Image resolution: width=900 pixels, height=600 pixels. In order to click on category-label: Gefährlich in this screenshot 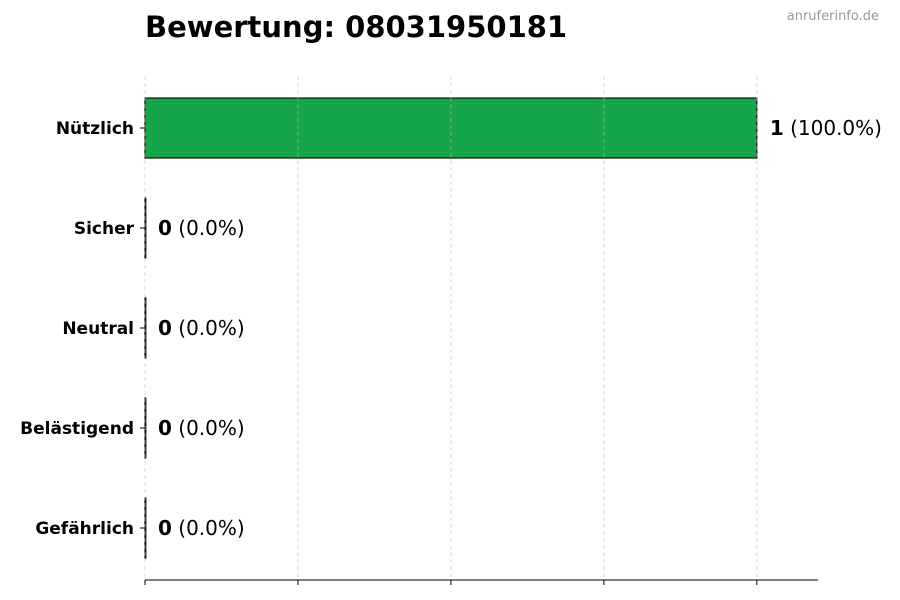, I will do `click(84, 529)`.